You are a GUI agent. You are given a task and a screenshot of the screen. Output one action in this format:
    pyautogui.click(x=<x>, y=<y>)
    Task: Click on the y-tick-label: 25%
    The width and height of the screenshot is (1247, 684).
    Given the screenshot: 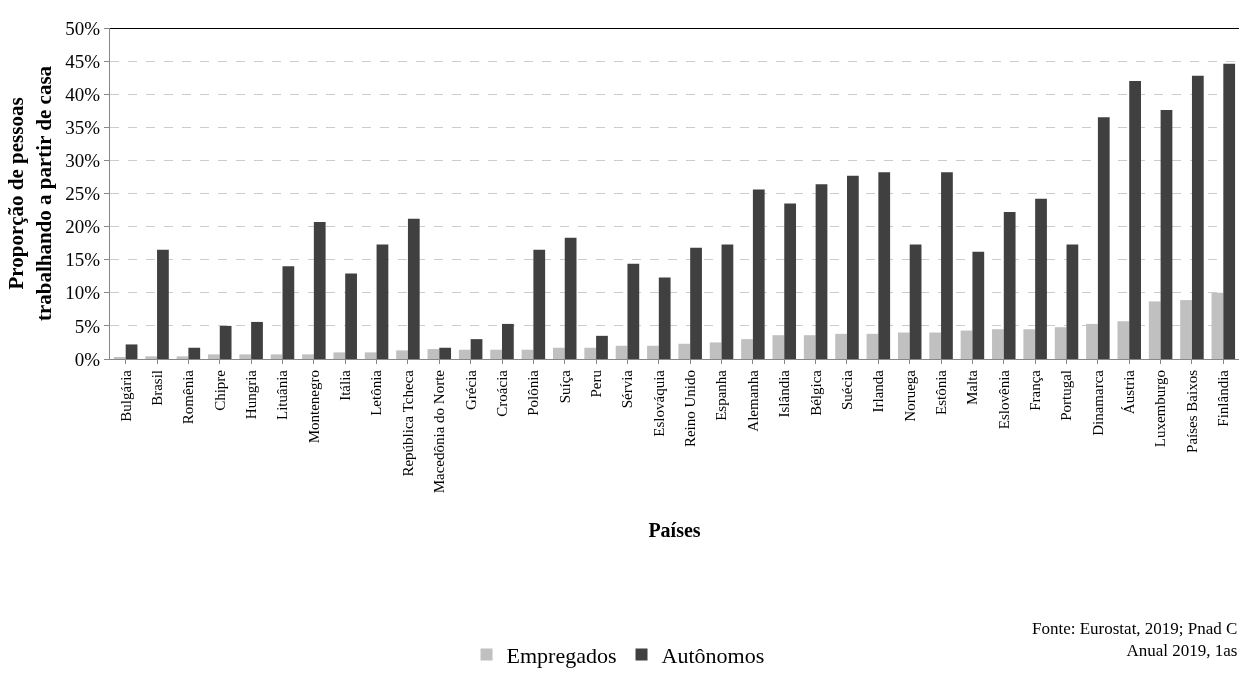 What is the action you would take?
    pyautogui.click(x=83, y=194)
    